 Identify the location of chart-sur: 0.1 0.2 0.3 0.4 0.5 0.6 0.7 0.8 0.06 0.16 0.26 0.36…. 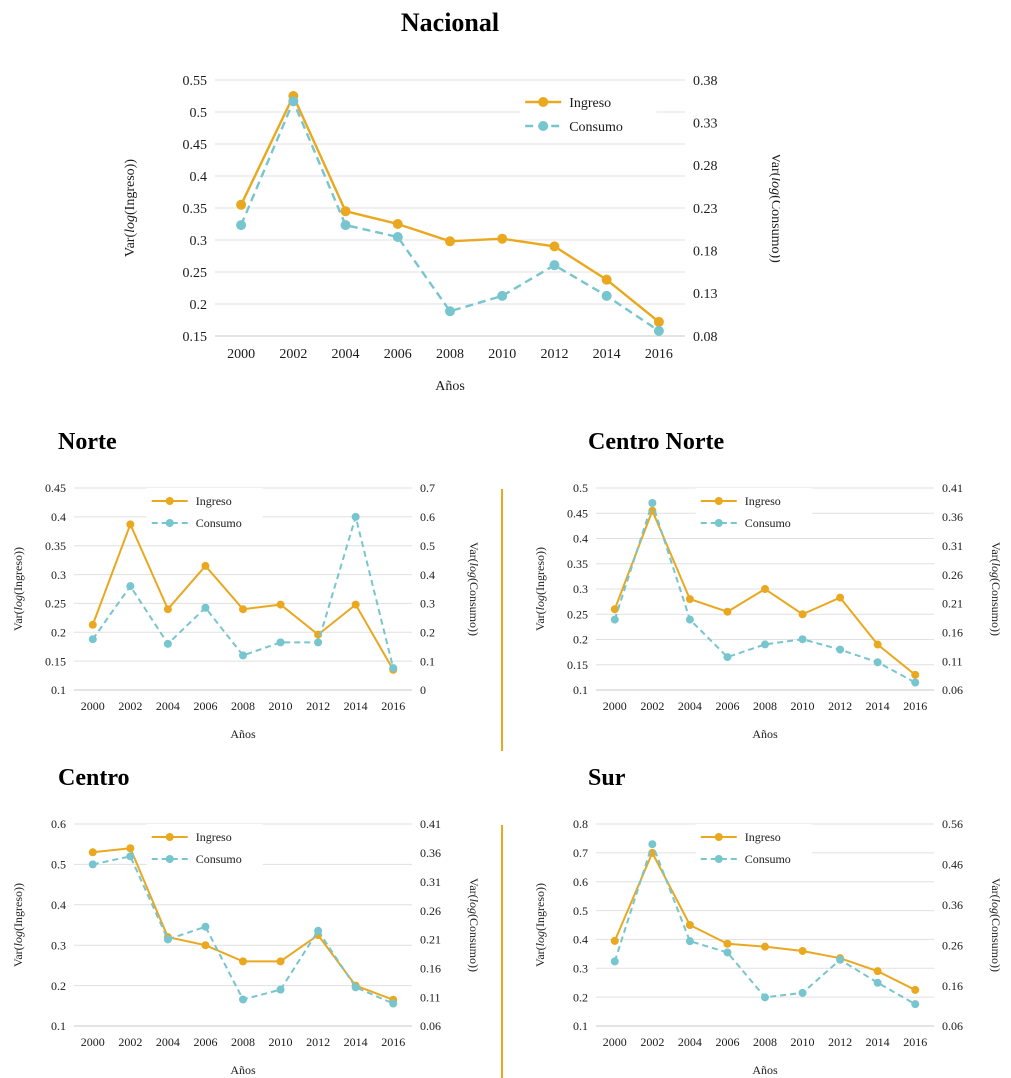
(766, 941).